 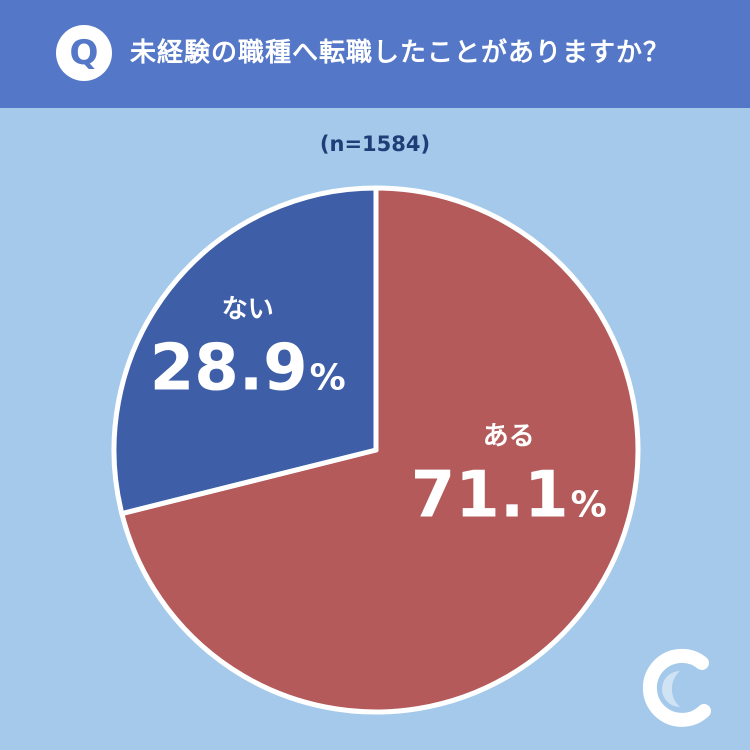 I want to click on q-badge-letter: Q, so click(x=84, y=53).